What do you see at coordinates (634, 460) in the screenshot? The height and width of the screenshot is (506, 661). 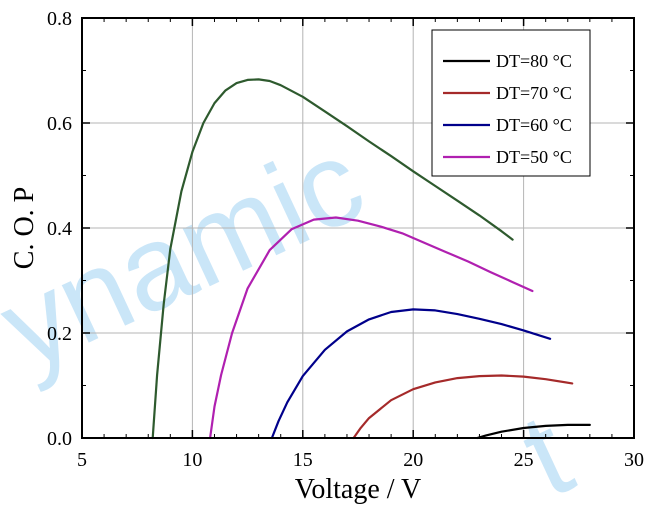 I see `x-tick-label: 30` at bounding box center [634, 460].